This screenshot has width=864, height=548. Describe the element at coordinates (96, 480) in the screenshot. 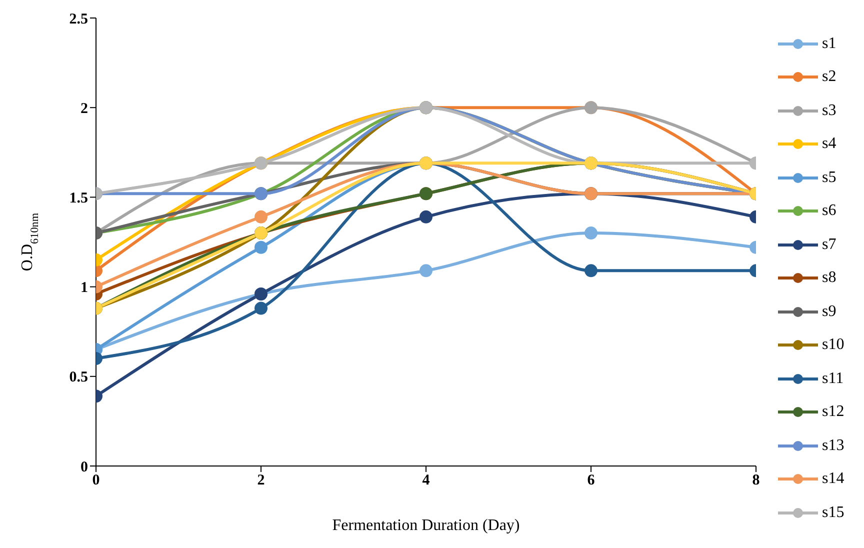

I see `x-tick-label: 0` at that location.